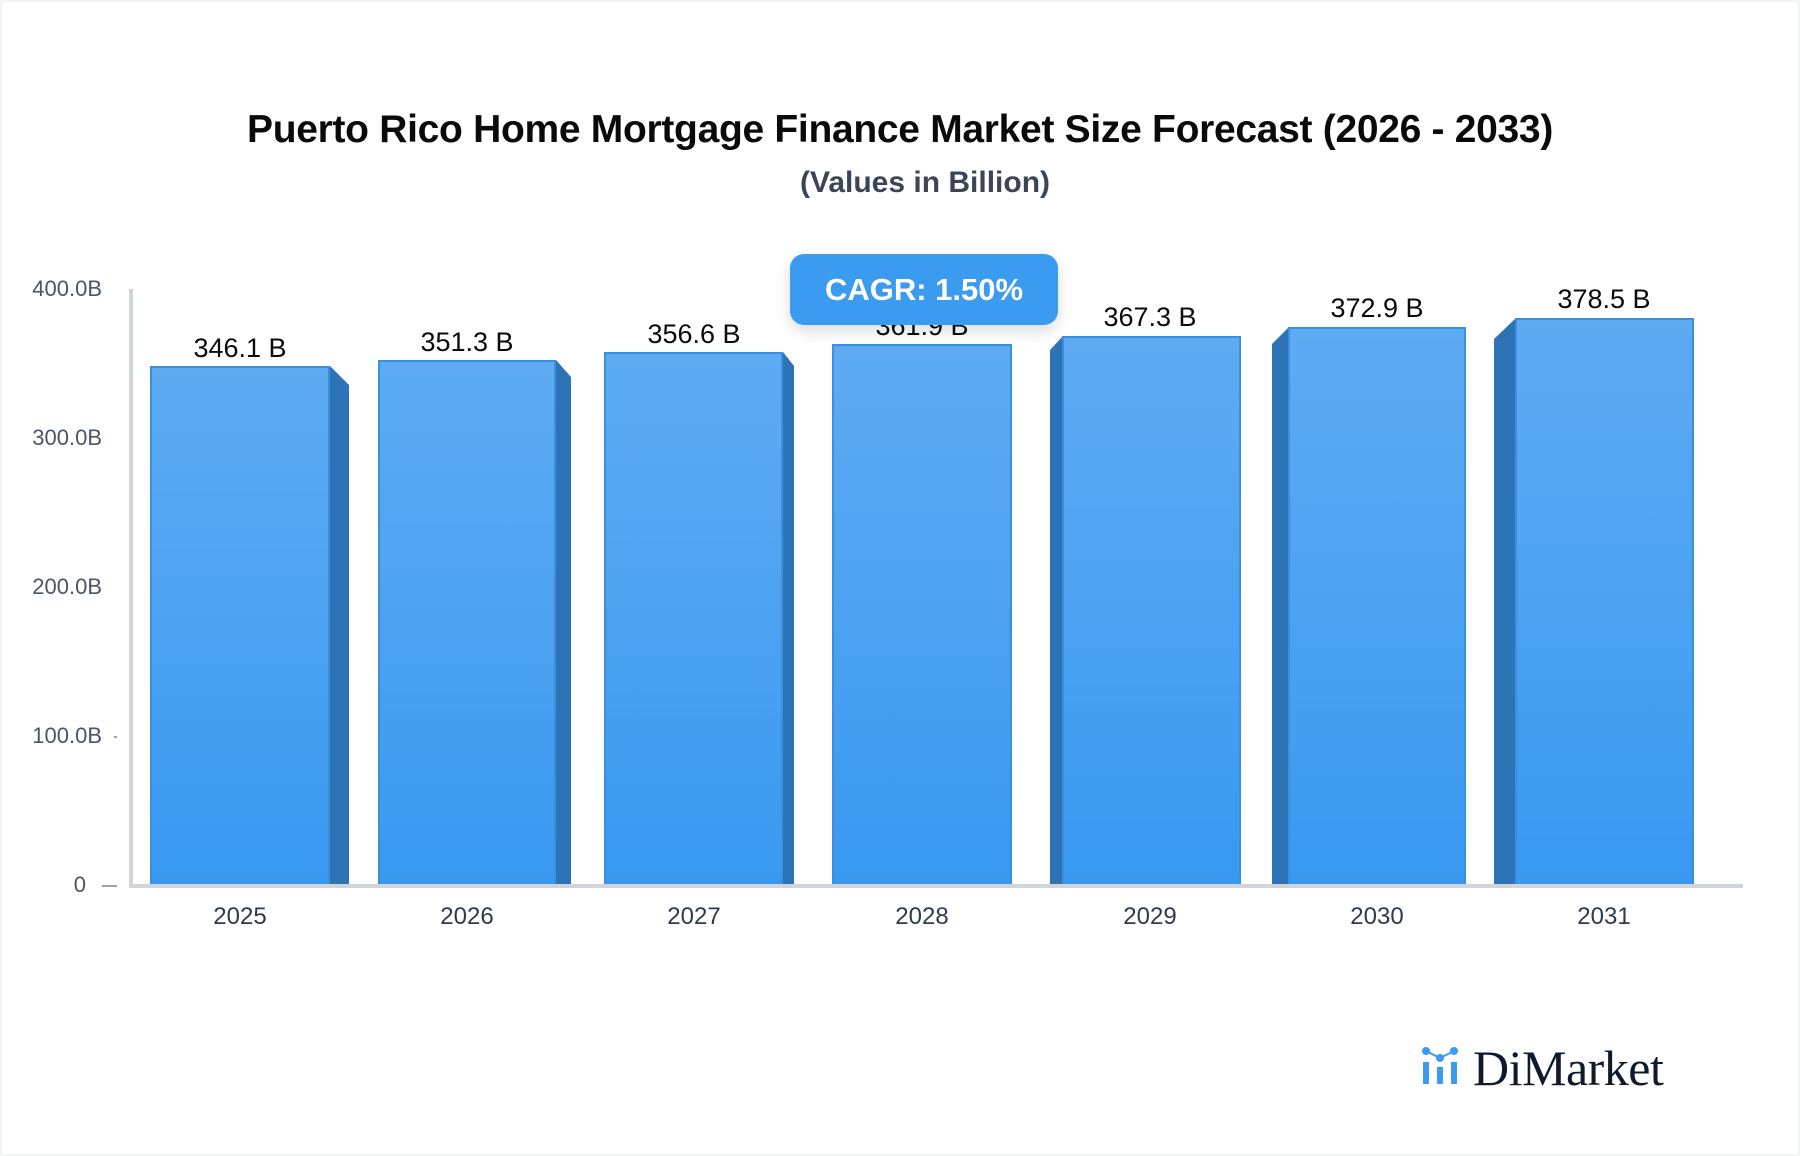  Describe the element at coordinates (467, 916) in the screenshot. I see `x-tick-label-2026: 2026` at that location.